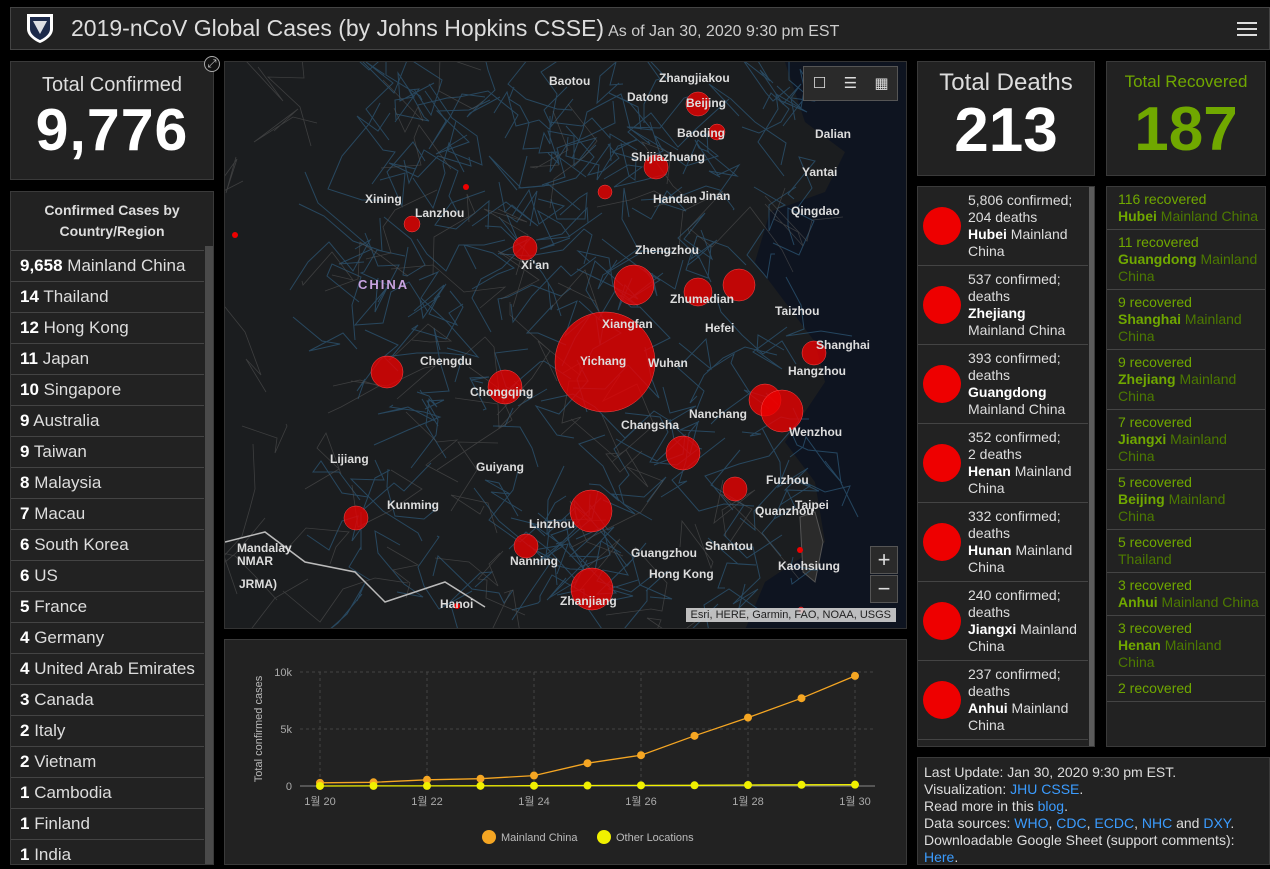  Describe the element at coordinates (1186, 320) in the screenshot. I see `recovered-list-item: 9 recovered Shanghai Mainland China` at that location.